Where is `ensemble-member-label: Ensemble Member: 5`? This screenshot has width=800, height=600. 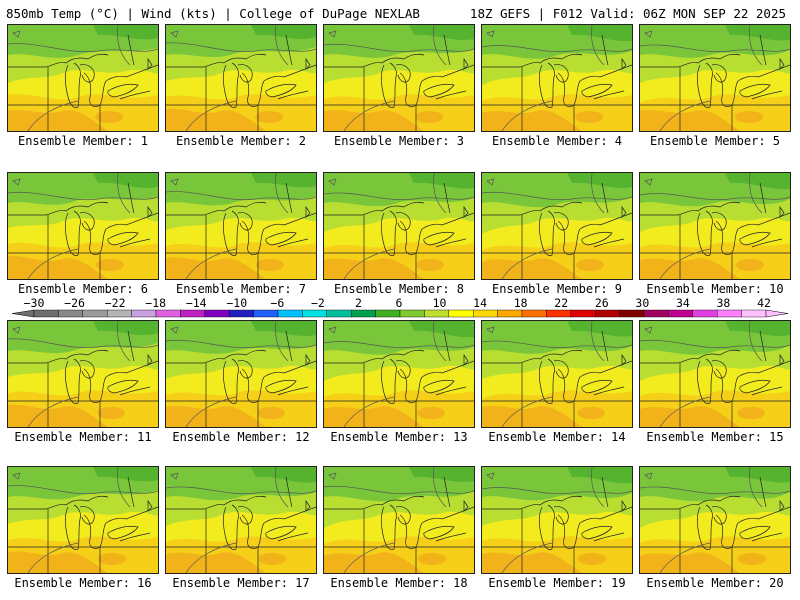
ensemble-member-label: Ensemble Member: 5 is located at coordinates (715, 141).